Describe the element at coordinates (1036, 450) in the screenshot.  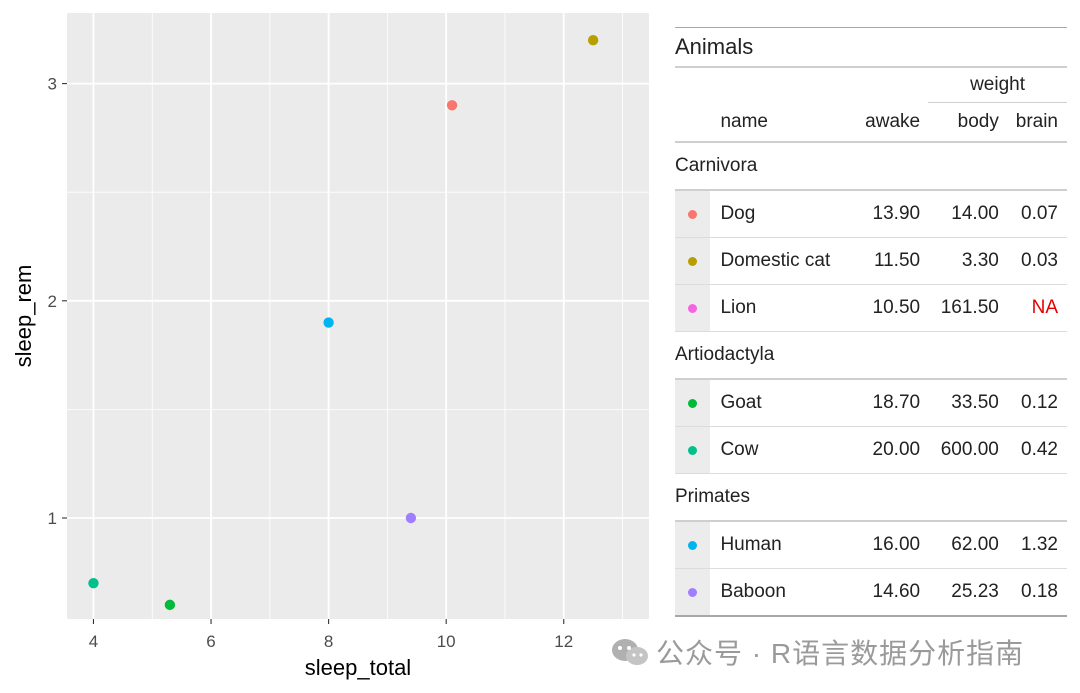
I see `cell-brain: 0.42` at that location.